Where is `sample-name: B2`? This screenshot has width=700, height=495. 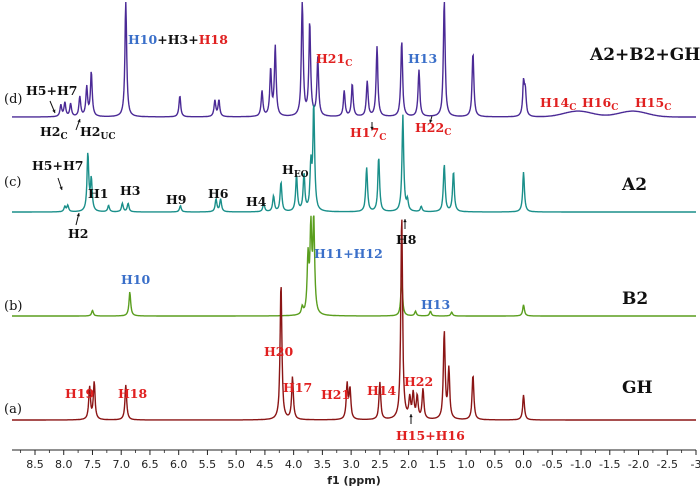 sample-name: B2 is located at coordinates (635, 299).